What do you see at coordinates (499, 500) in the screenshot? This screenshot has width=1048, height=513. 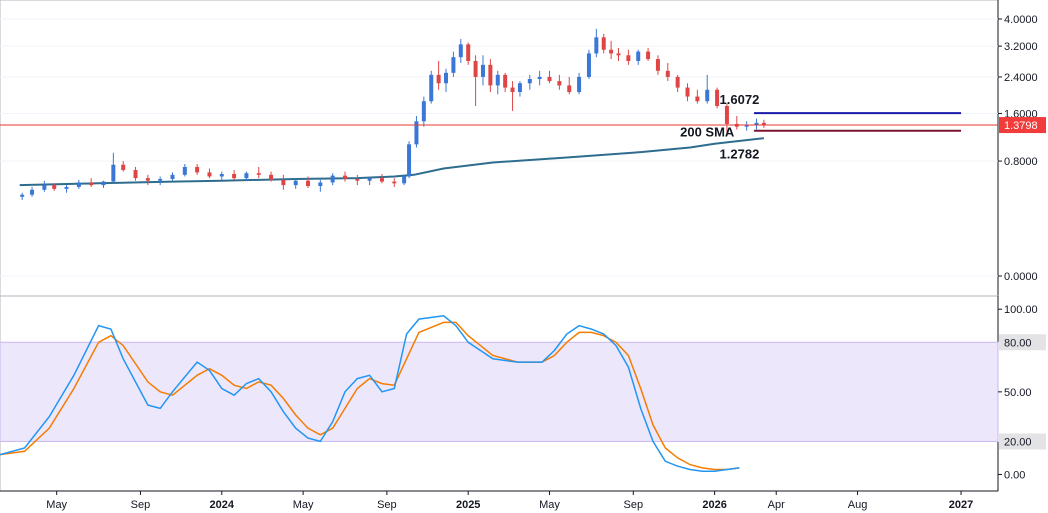 I see `x-axis: May Sep 2024 May Sep 2025 May Sep 2026 Apr Aug 2027` at bounding box center [499, 500].